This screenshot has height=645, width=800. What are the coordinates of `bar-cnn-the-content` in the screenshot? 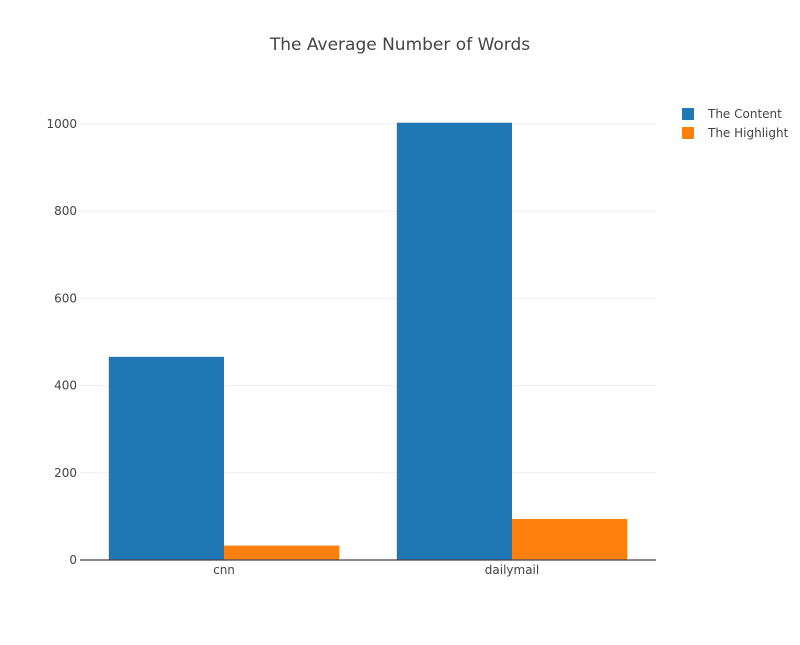 It's located at (166, 458).